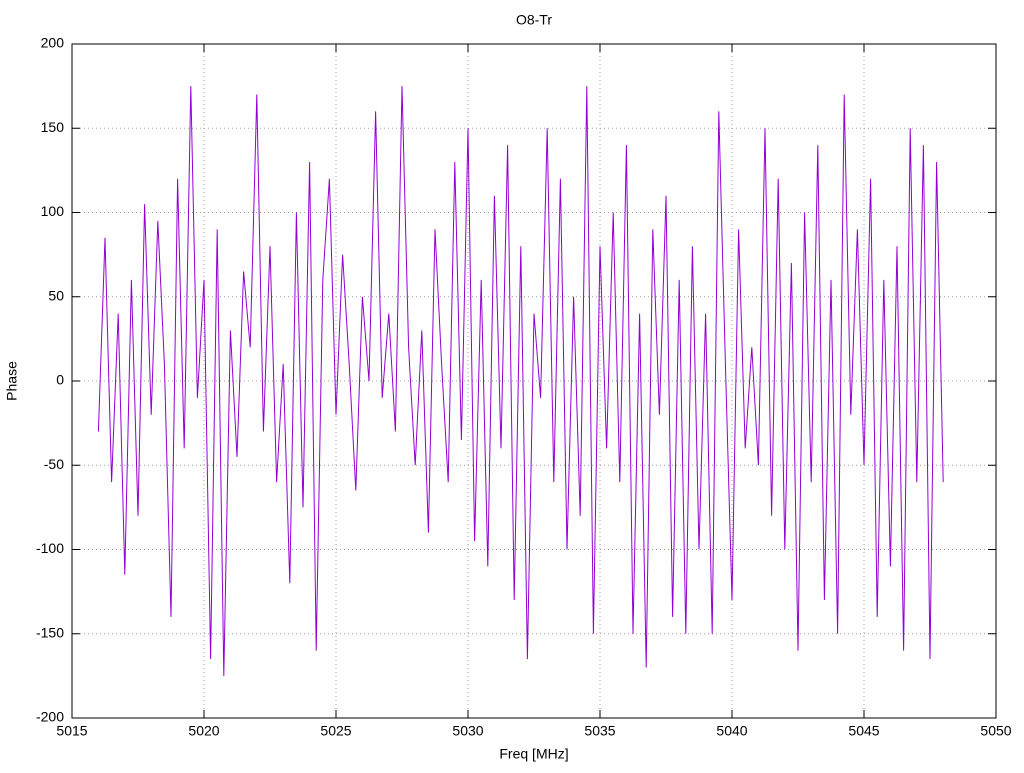 This screenshot has width=1024, height=773. What do you see at coordinates (534, 20) in the screenshot?
I see `chart-title: O8-Tr` at bounding box center [534, 20].